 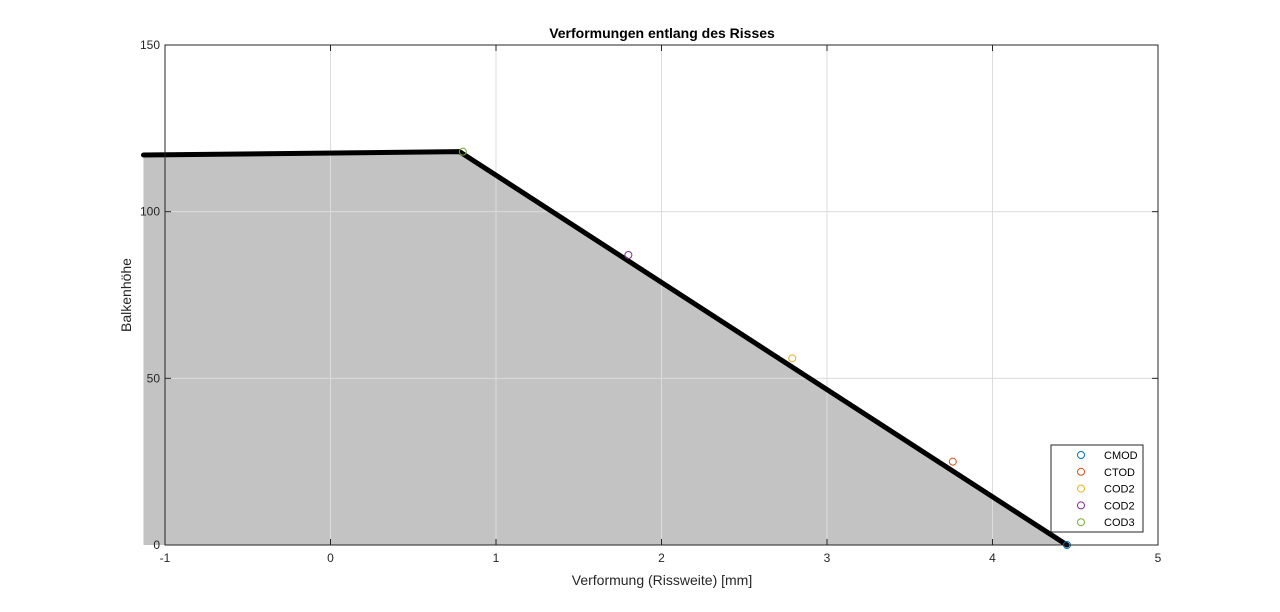 What do you see at coordinates (1081, 471) in the screenshot?
I see `legend-marker-ctod` at bounding box center [1081, 471].